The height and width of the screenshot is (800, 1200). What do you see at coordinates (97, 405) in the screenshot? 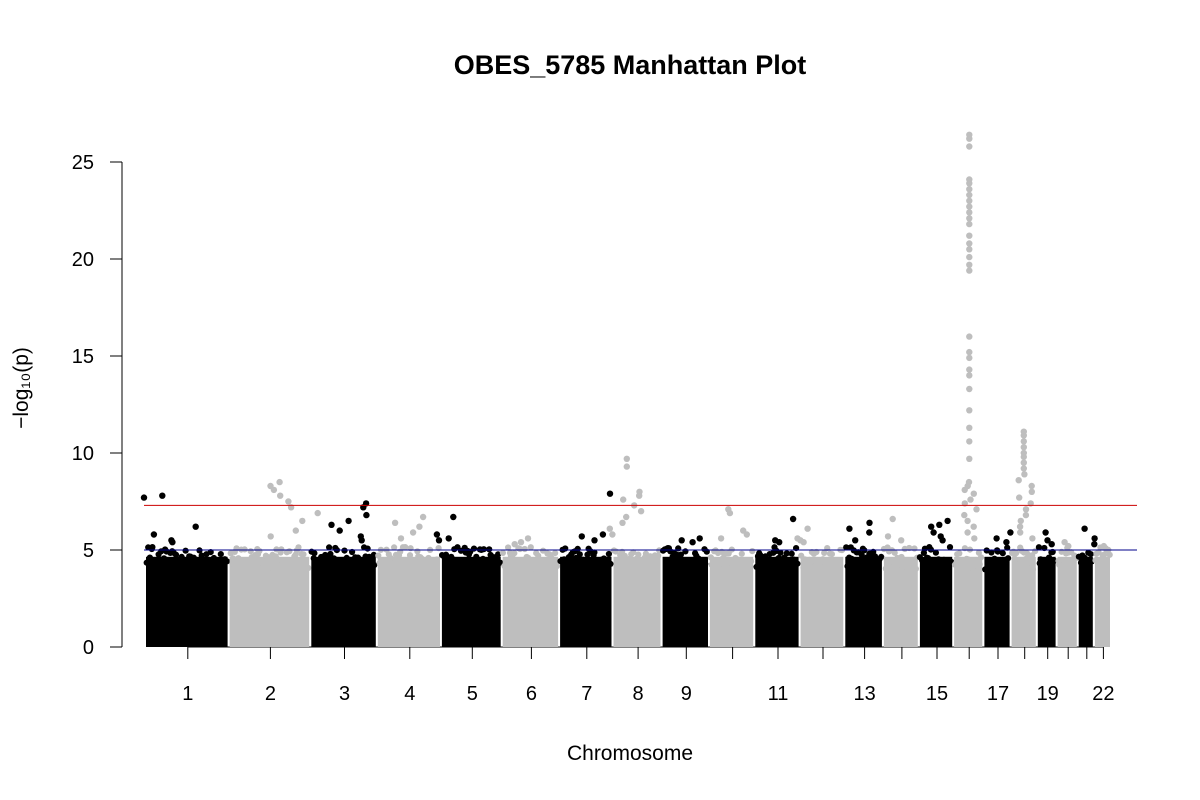
I see `y-axis: 0 5 10 15 20 25` at bounding box center [97, 405].